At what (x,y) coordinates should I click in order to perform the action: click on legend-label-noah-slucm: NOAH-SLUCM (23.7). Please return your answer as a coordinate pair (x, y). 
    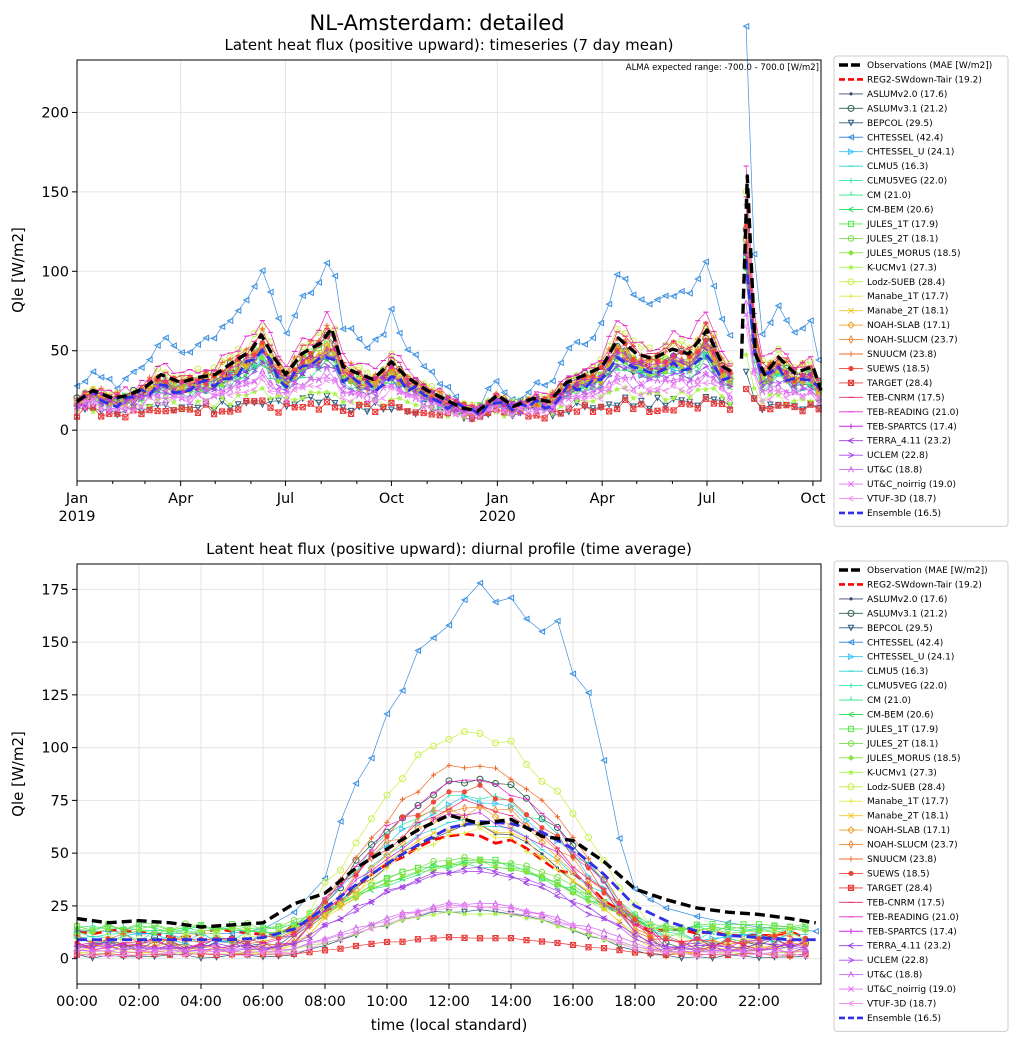
    Looking at the image, I should click on (912, 846).